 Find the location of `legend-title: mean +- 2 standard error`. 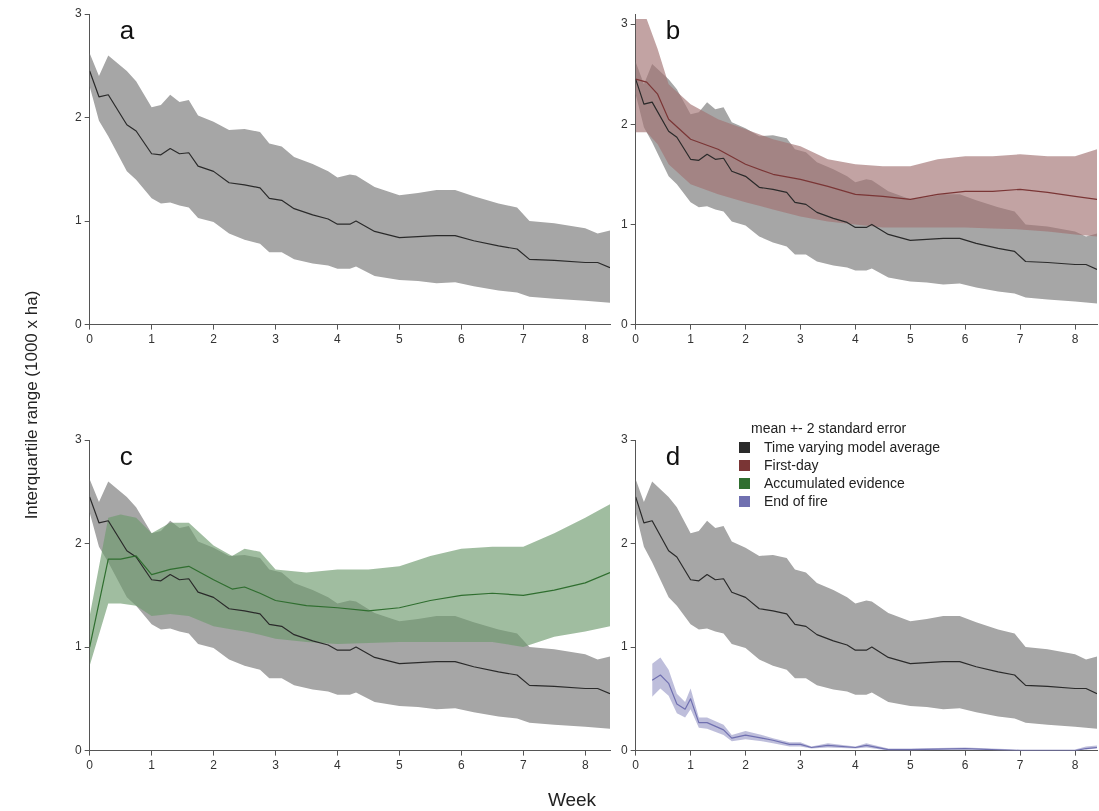

legend-title: mean +- 2 standard error is located at coordinates (829, 428).